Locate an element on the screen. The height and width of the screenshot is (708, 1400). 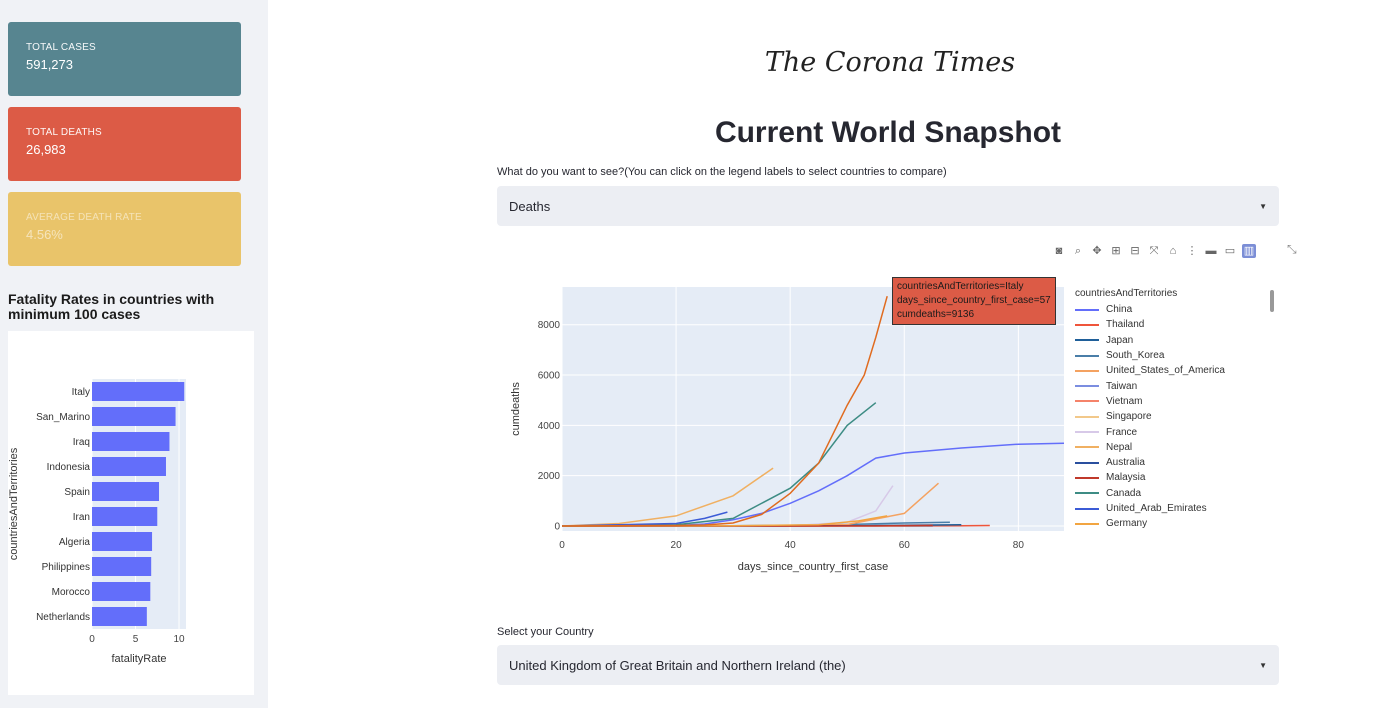
tooltip-deaths: cumdeaths=9136 is located at coordinates (936, 314).